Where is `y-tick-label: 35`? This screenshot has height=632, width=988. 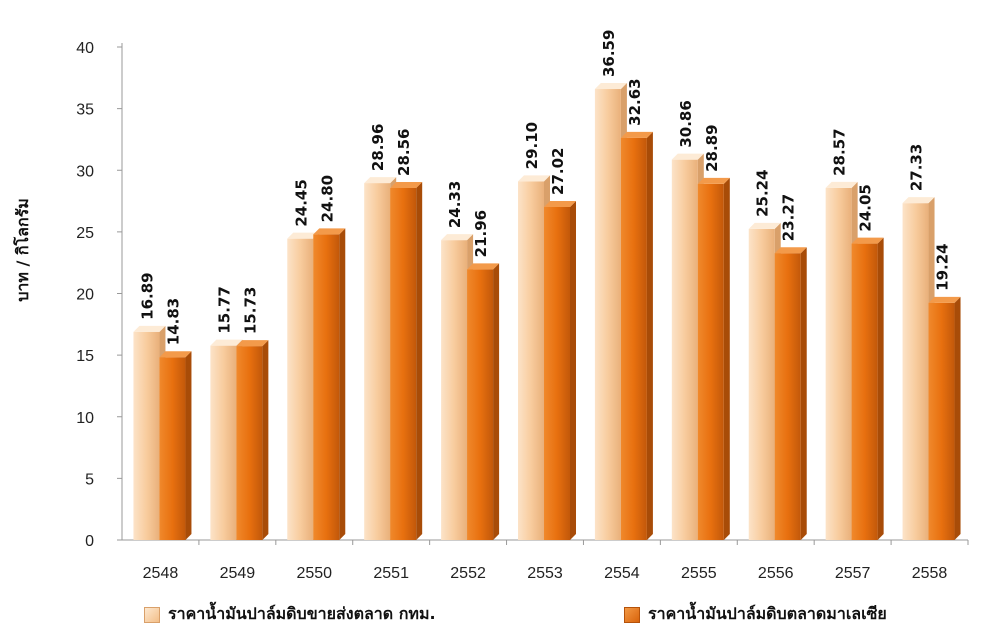 y-tick-label: 35 is located at coordinates (85, 110).